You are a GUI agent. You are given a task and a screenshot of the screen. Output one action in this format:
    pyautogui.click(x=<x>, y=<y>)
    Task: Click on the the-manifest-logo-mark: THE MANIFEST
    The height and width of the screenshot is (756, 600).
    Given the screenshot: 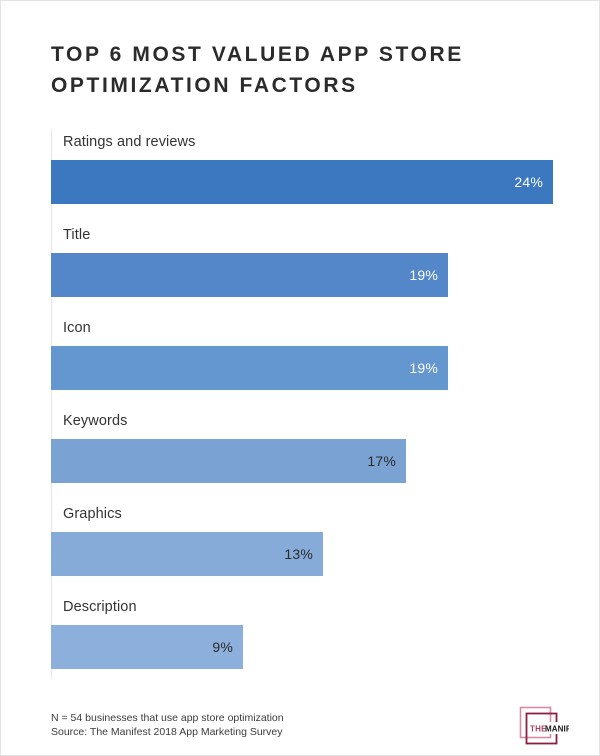 What is the action you would take?
    pyautogui.click(x=544, y=725)
    